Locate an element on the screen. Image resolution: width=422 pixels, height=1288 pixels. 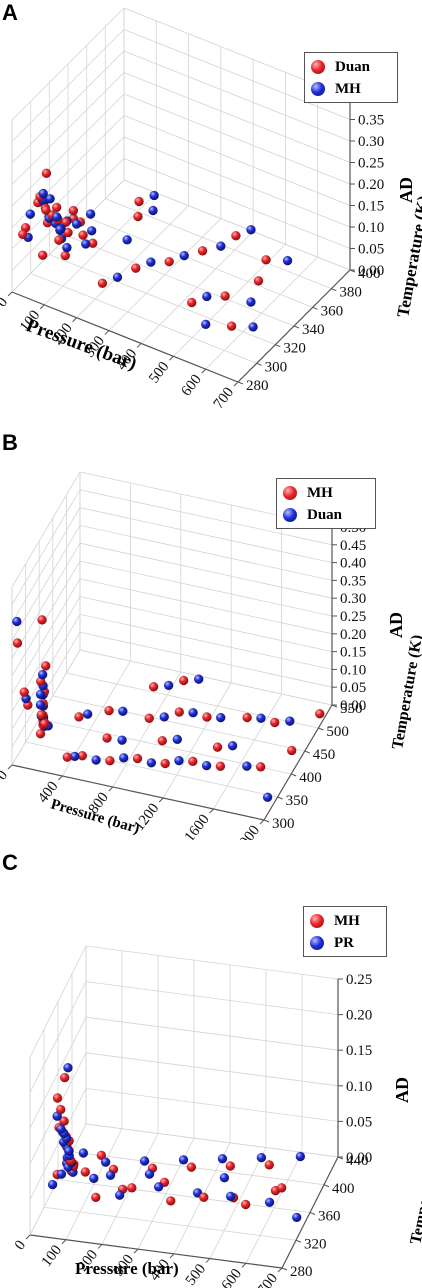
z-tick-label: 0.15 is located at coordinates (371, 207).